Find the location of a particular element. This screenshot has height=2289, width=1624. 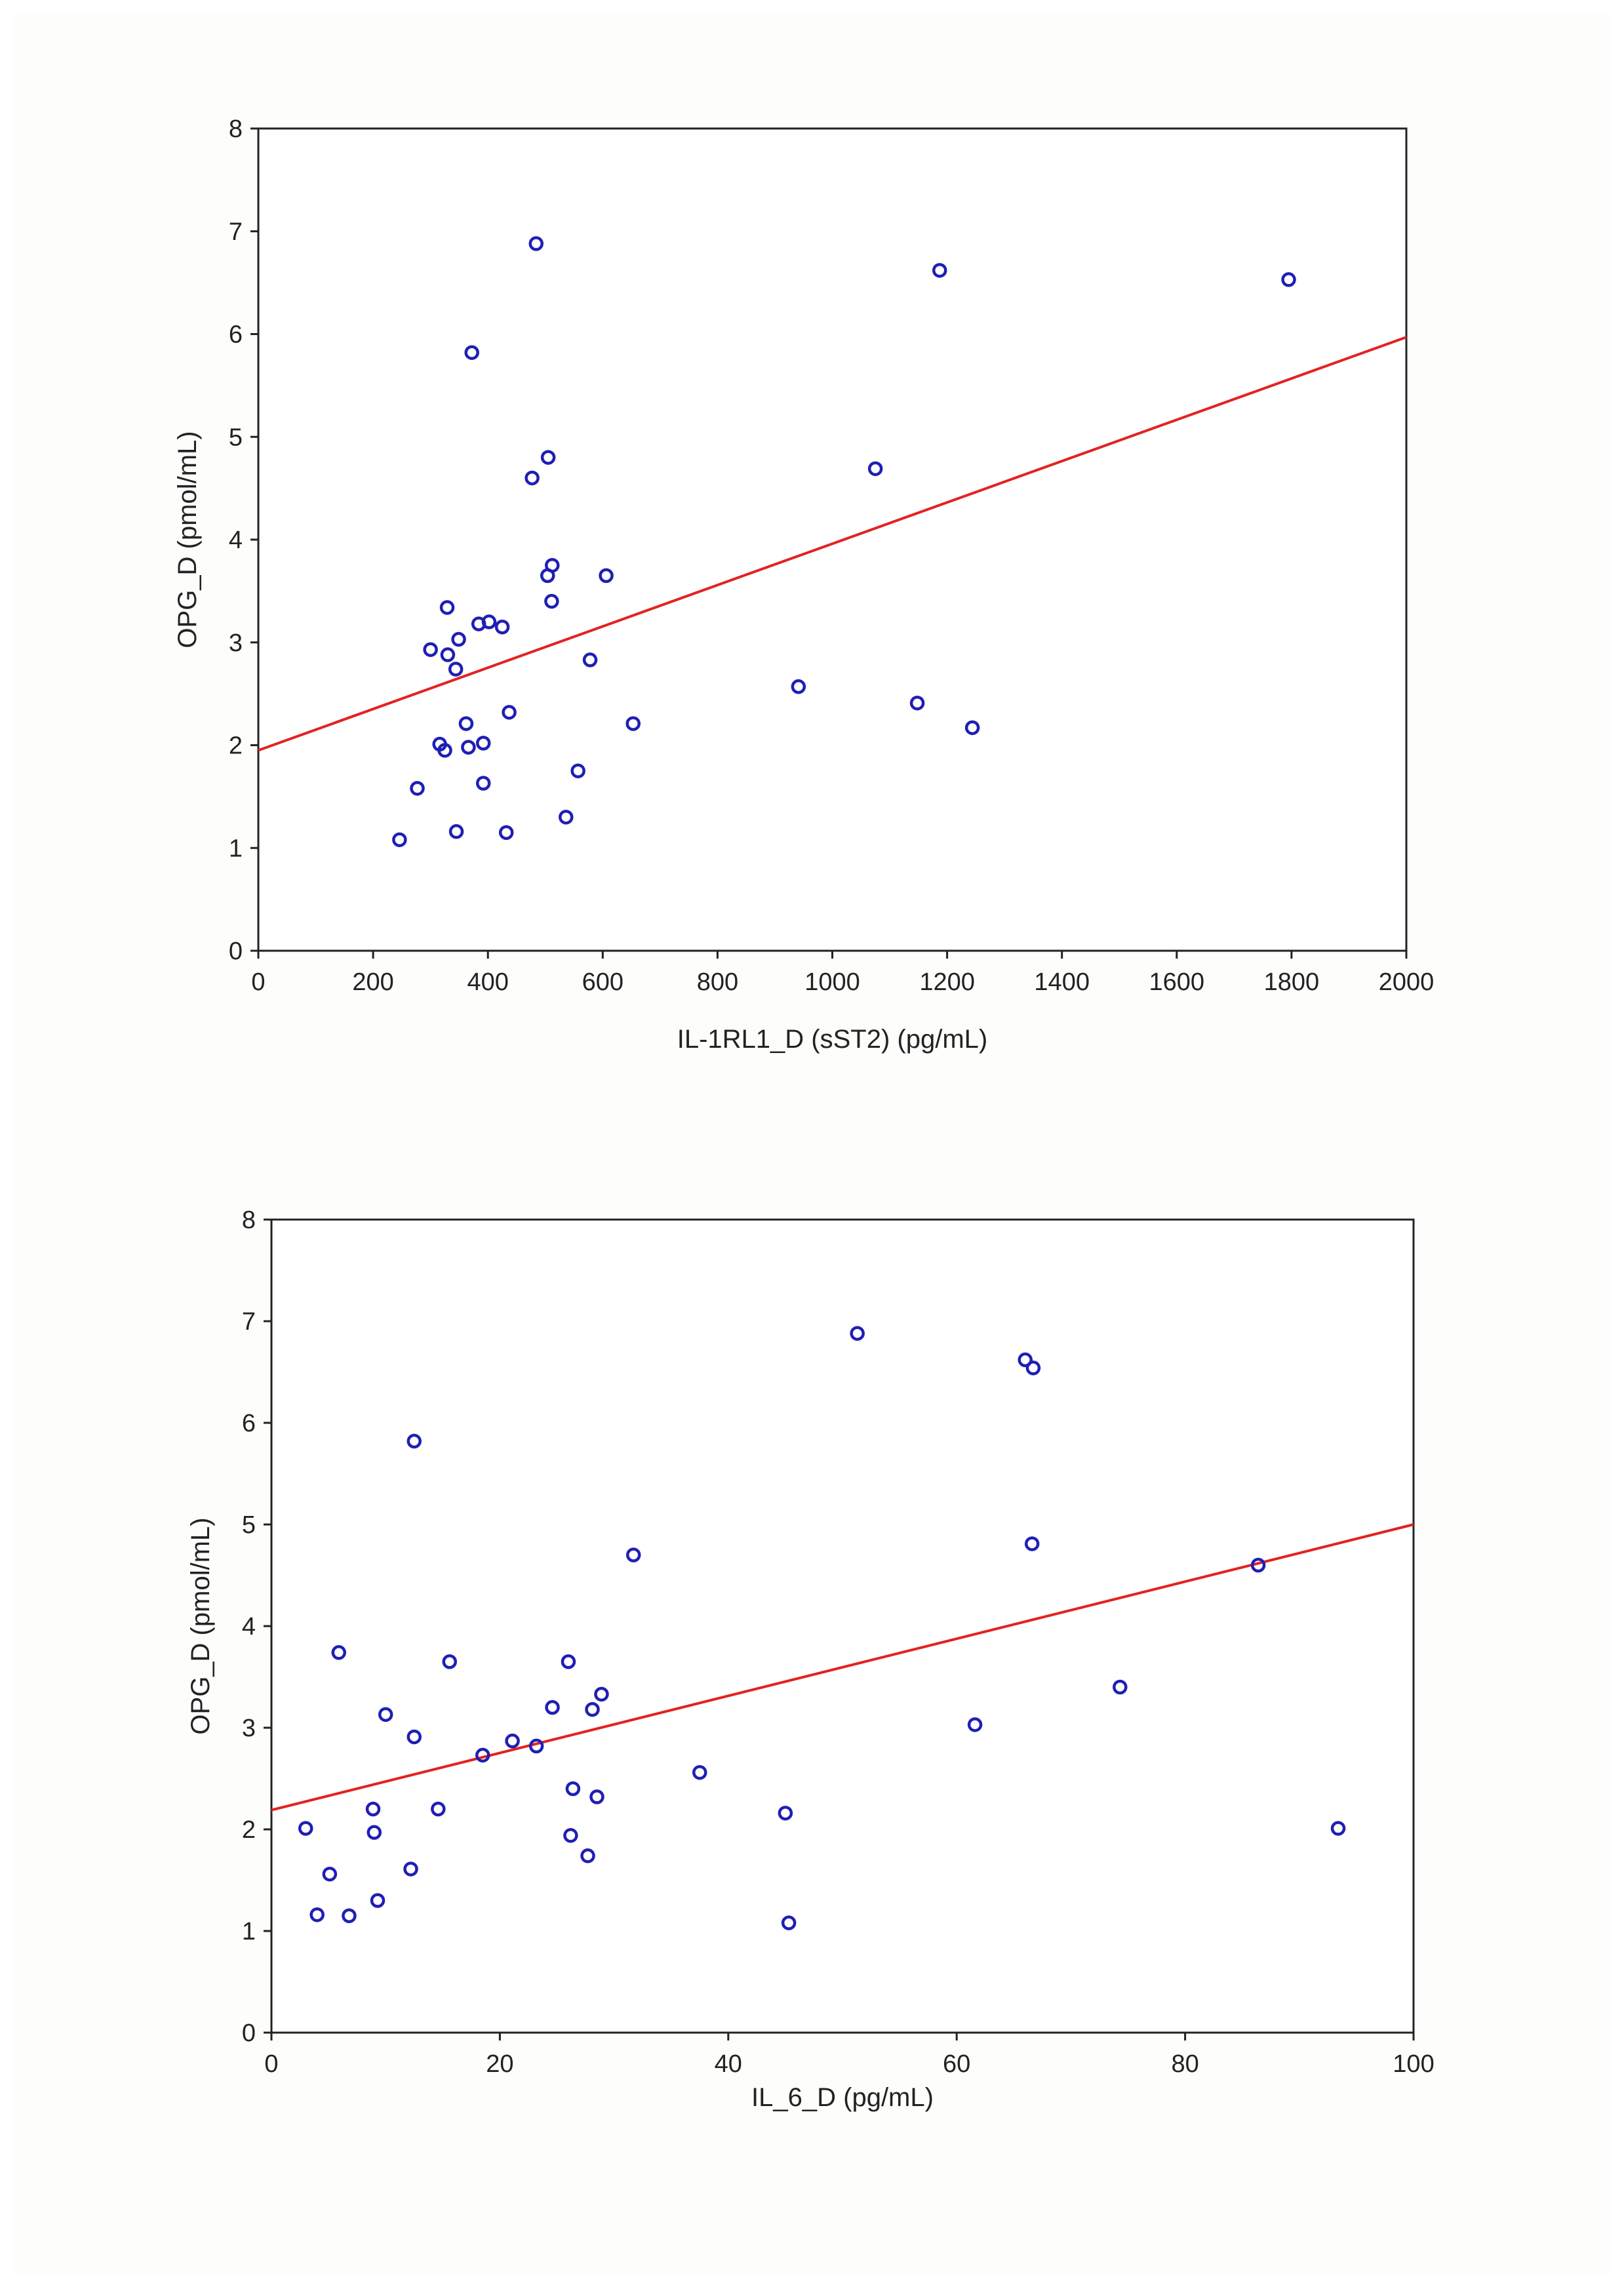

x-tick-label: 1200 is located at coordinates (947, 982).